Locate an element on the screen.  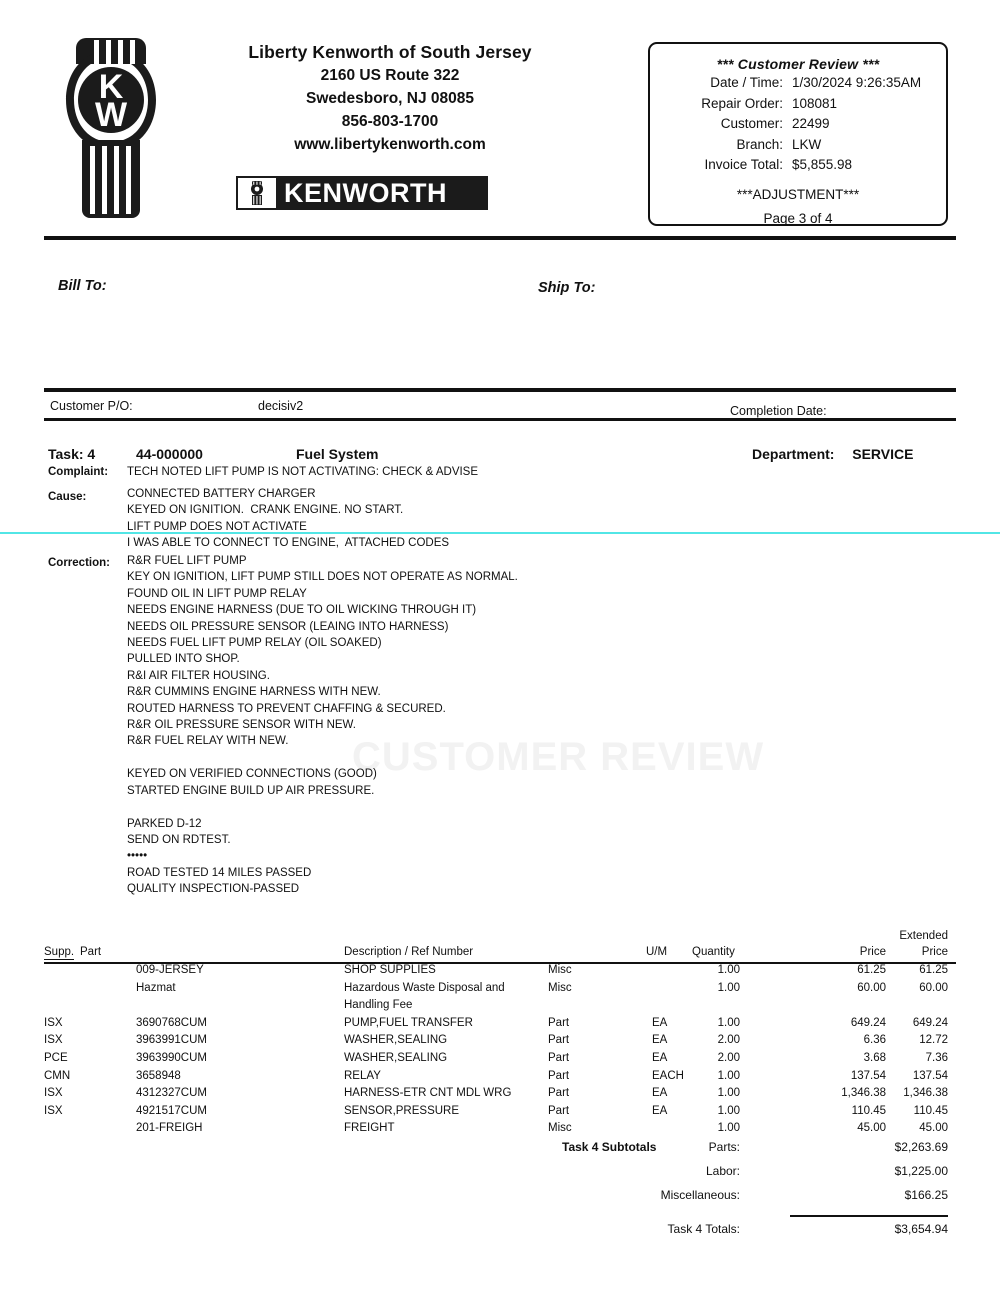
task-code: 44-000000 is located at coordinates (169, 454).